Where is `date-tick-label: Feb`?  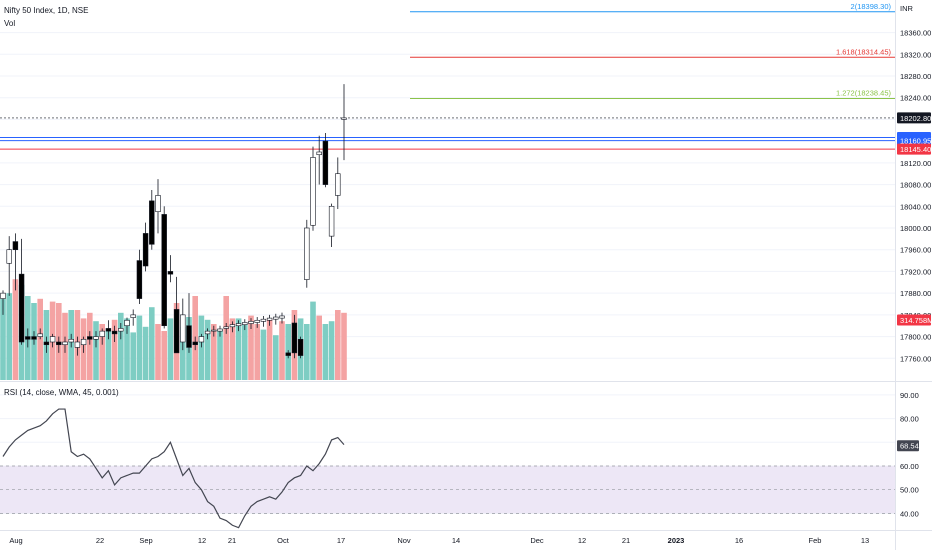
date-tick-label: Feb is located at coordinates (815, 540).